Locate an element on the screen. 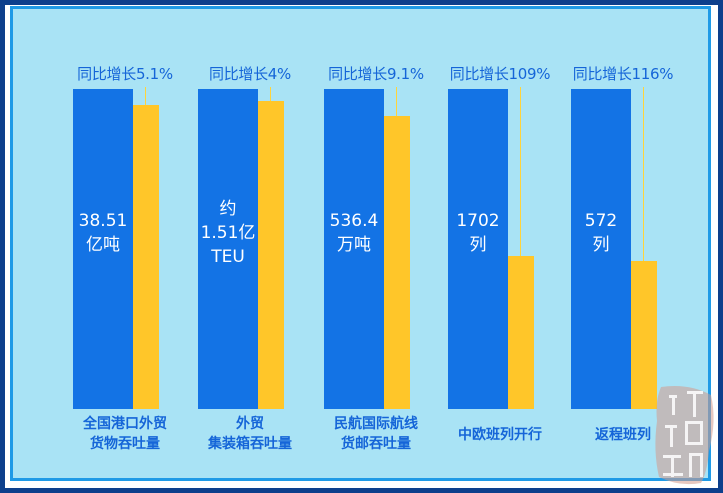 Image resolution: width=723 pixels, height=493 pixels. bar-value-line: TEU is located at coordinates (228, 257).